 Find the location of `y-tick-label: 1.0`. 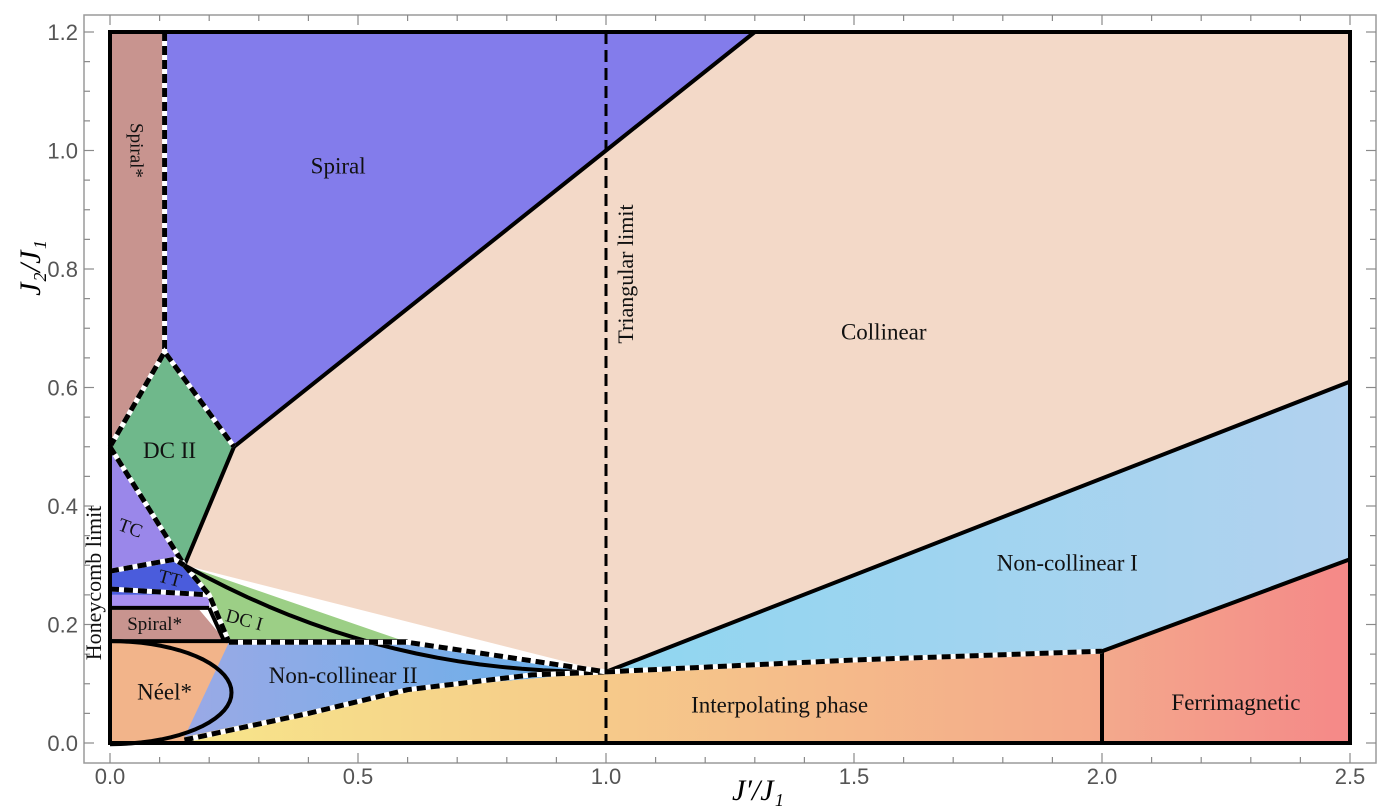

y-tick-label: 1.0 is located at coordinates (62, 151).